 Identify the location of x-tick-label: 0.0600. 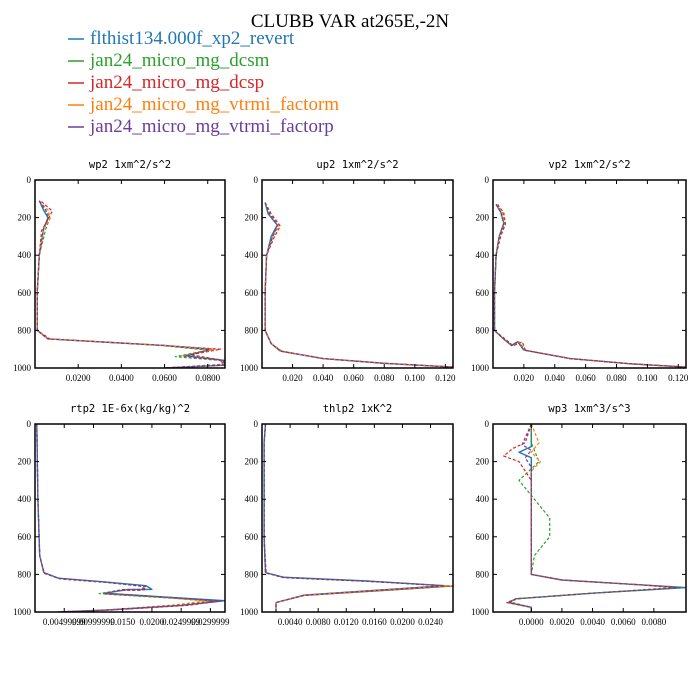
(164, 378).